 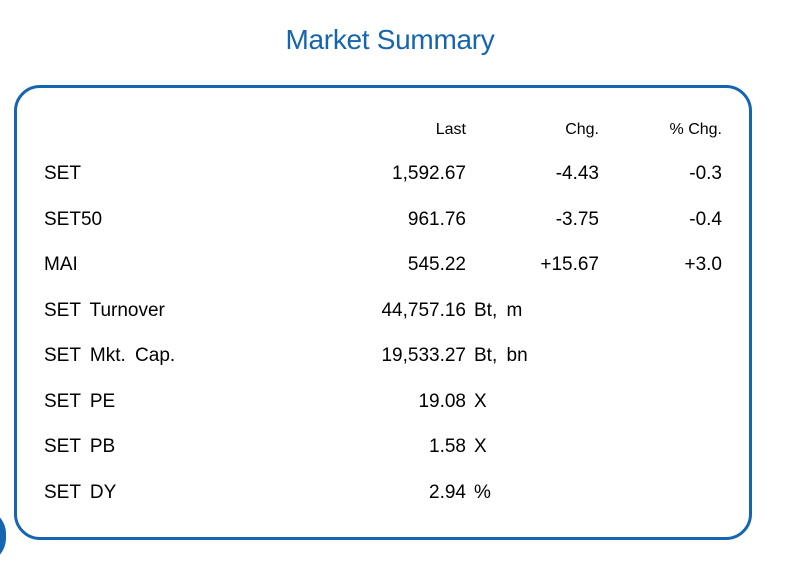 I want to click on row-chg: -4.43, so click(x=577, y=173).